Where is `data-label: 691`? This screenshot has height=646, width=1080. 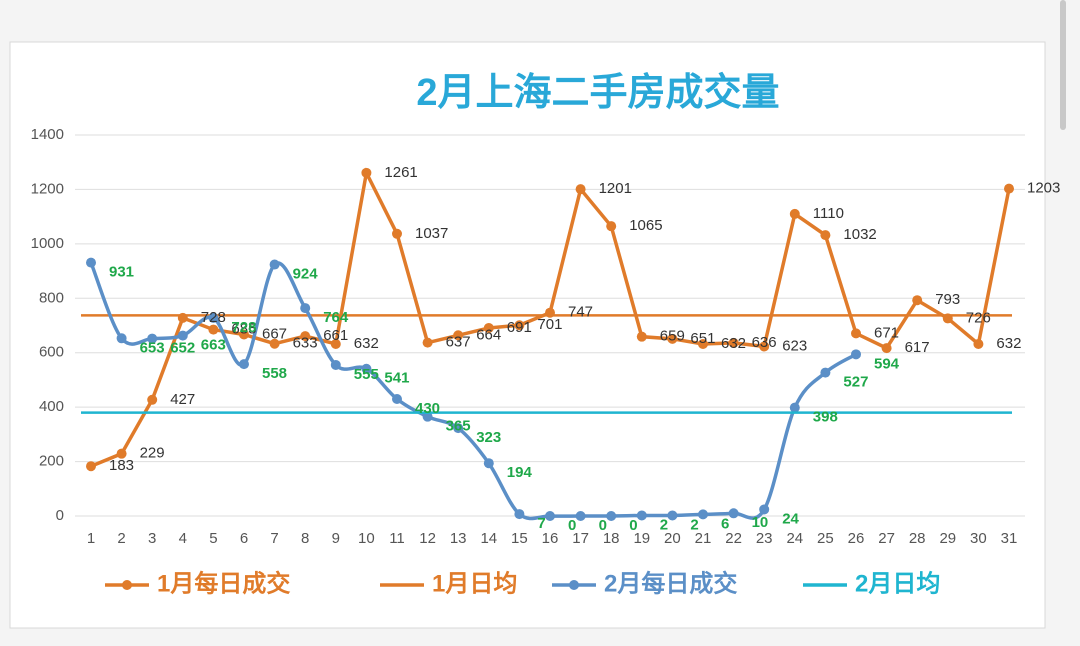 data-label: 691 is located at coordinates (519, 327).